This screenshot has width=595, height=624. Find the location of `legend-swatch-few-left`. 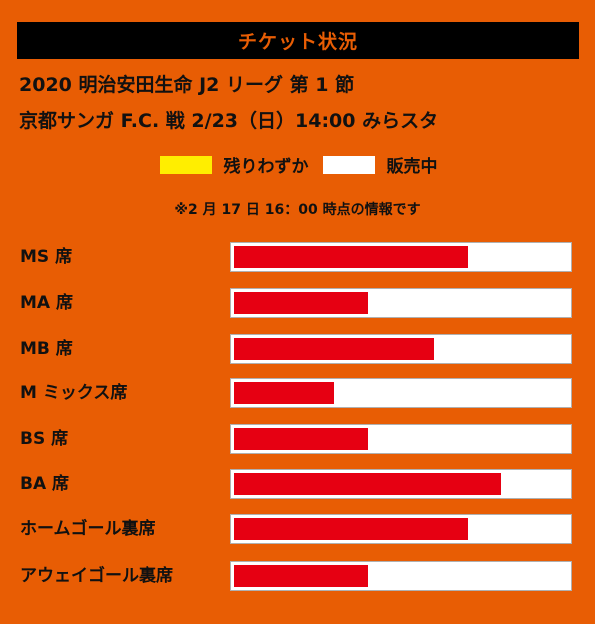

legend-swatch-few-left is located at coordinates (185, 164).